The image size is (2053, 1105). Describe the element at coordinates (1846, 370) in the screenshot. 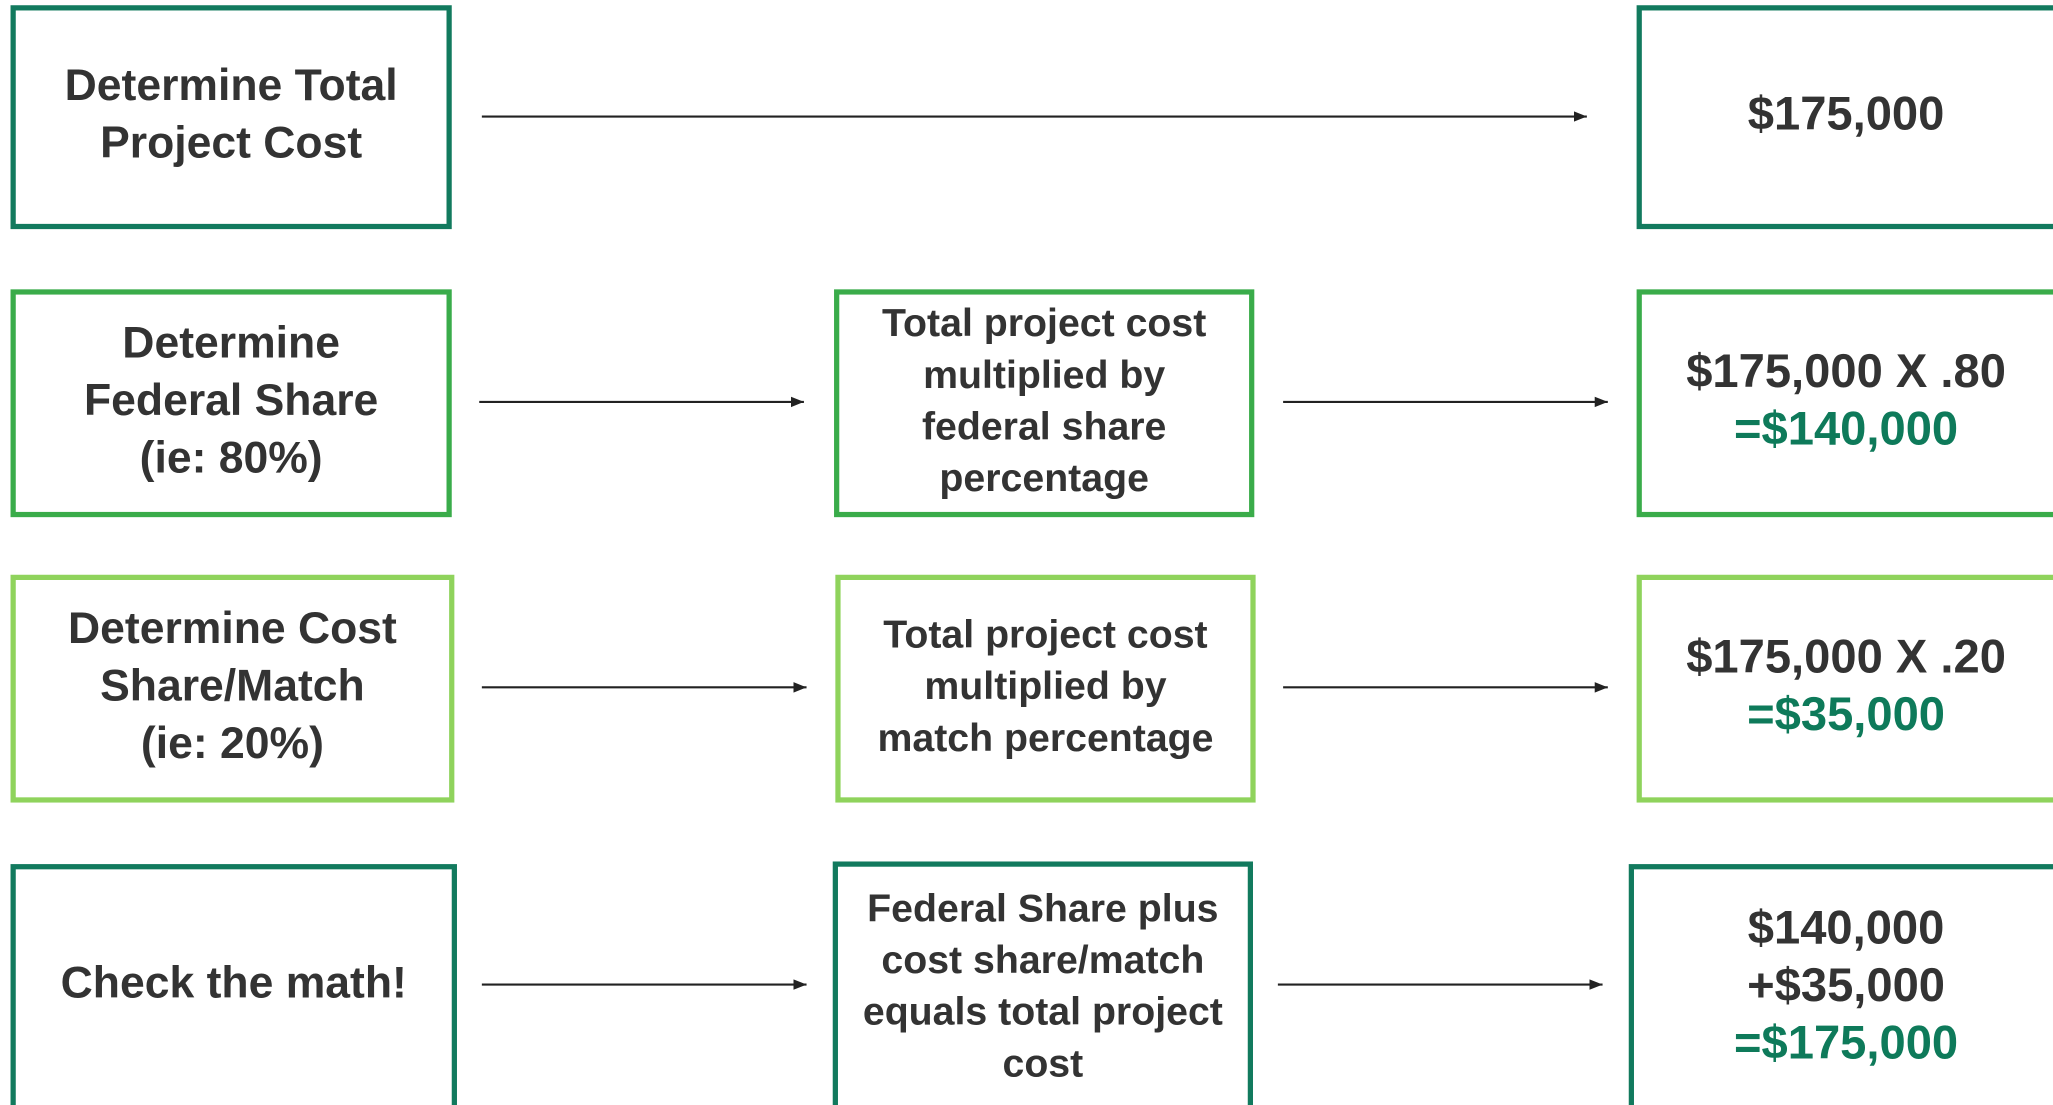

I see `box-text: $175,000 X .80` at that location.